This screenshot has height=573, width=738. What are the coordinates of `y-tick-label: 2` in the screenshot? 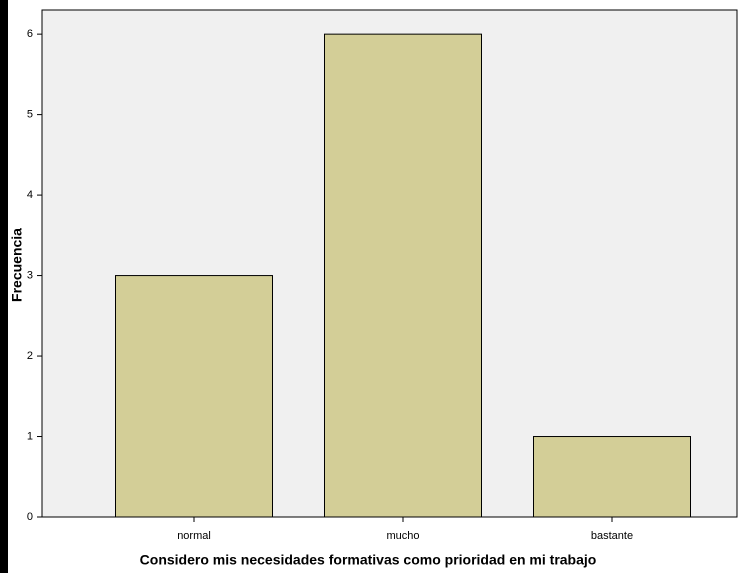 It's located at (30, 356).